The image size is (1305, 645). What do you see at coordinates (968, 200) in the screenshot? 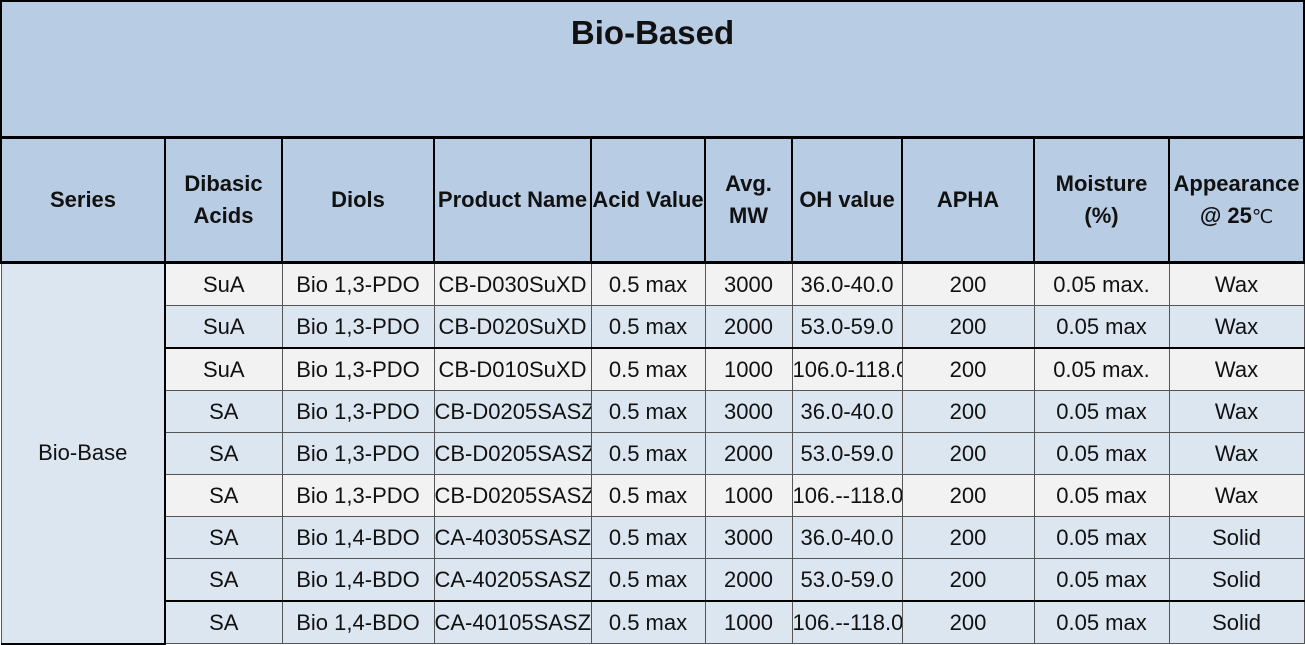
I see `header-apha: APHA` at bounding box center [968, 200].